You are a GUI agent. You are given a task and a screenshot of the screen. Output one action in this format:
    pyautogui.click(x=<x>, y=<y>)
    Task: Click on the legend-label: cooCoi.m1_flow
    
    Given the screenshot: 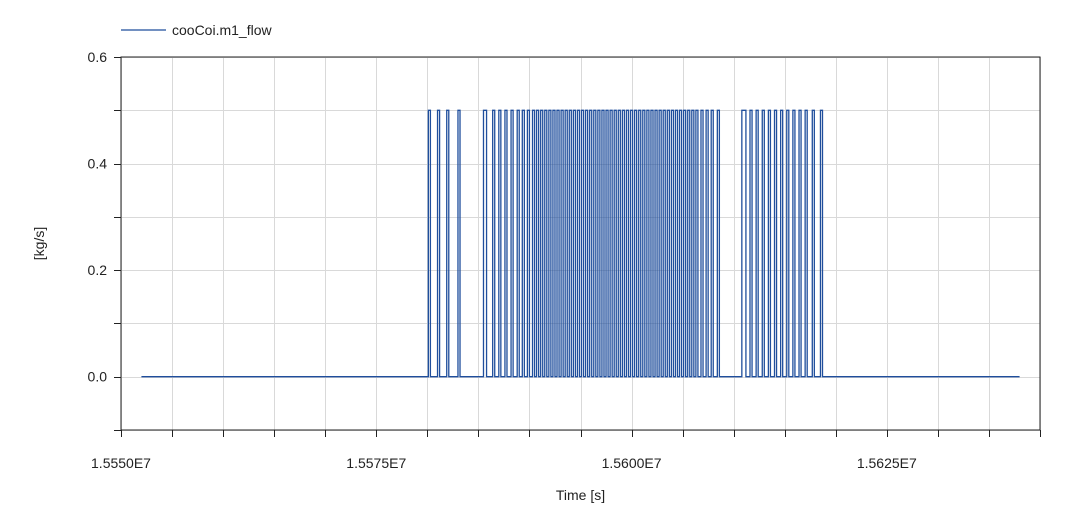 What is the action you would take?
    pyautogui.click(x=222, y=30)
    